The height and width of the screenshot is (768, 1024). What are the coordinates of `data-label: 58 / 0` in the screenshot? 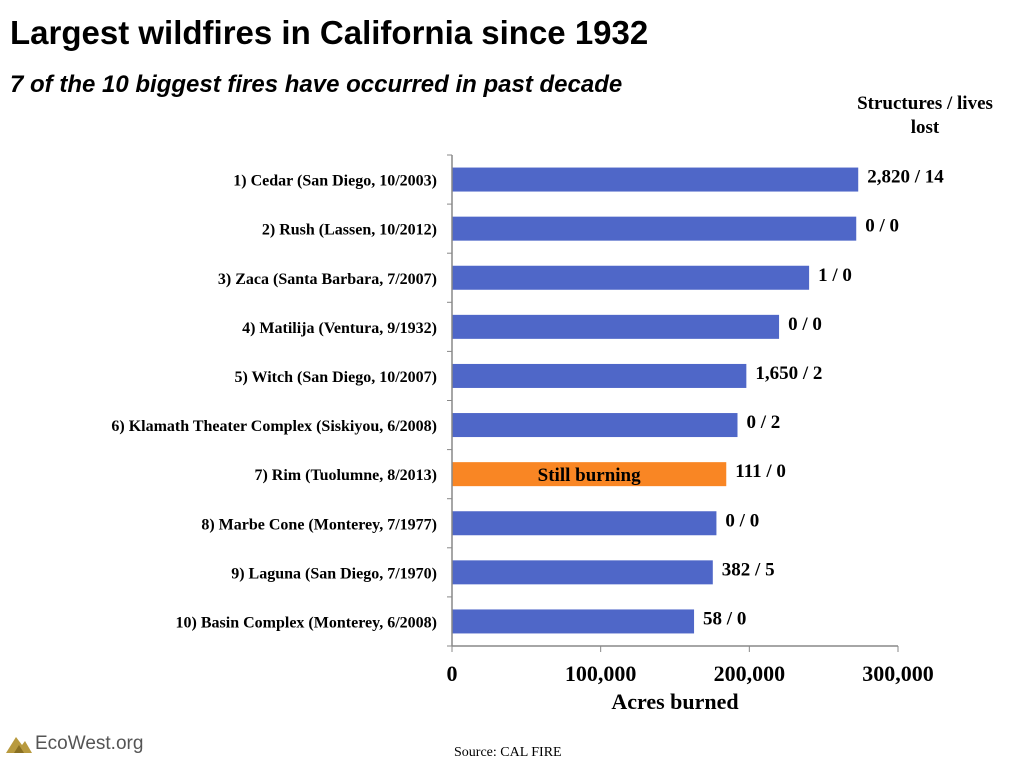 It's located at (724, 618).